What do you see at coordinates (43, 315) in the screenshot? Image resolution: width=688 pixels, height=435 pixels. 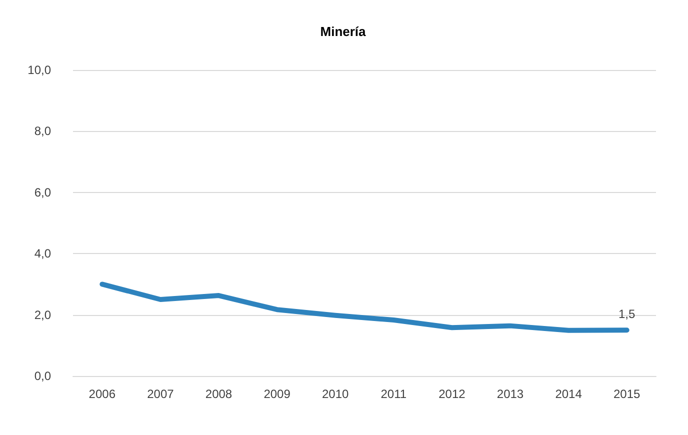 I see `y-tick-label: 2,0` at bounding box center [43, 315].